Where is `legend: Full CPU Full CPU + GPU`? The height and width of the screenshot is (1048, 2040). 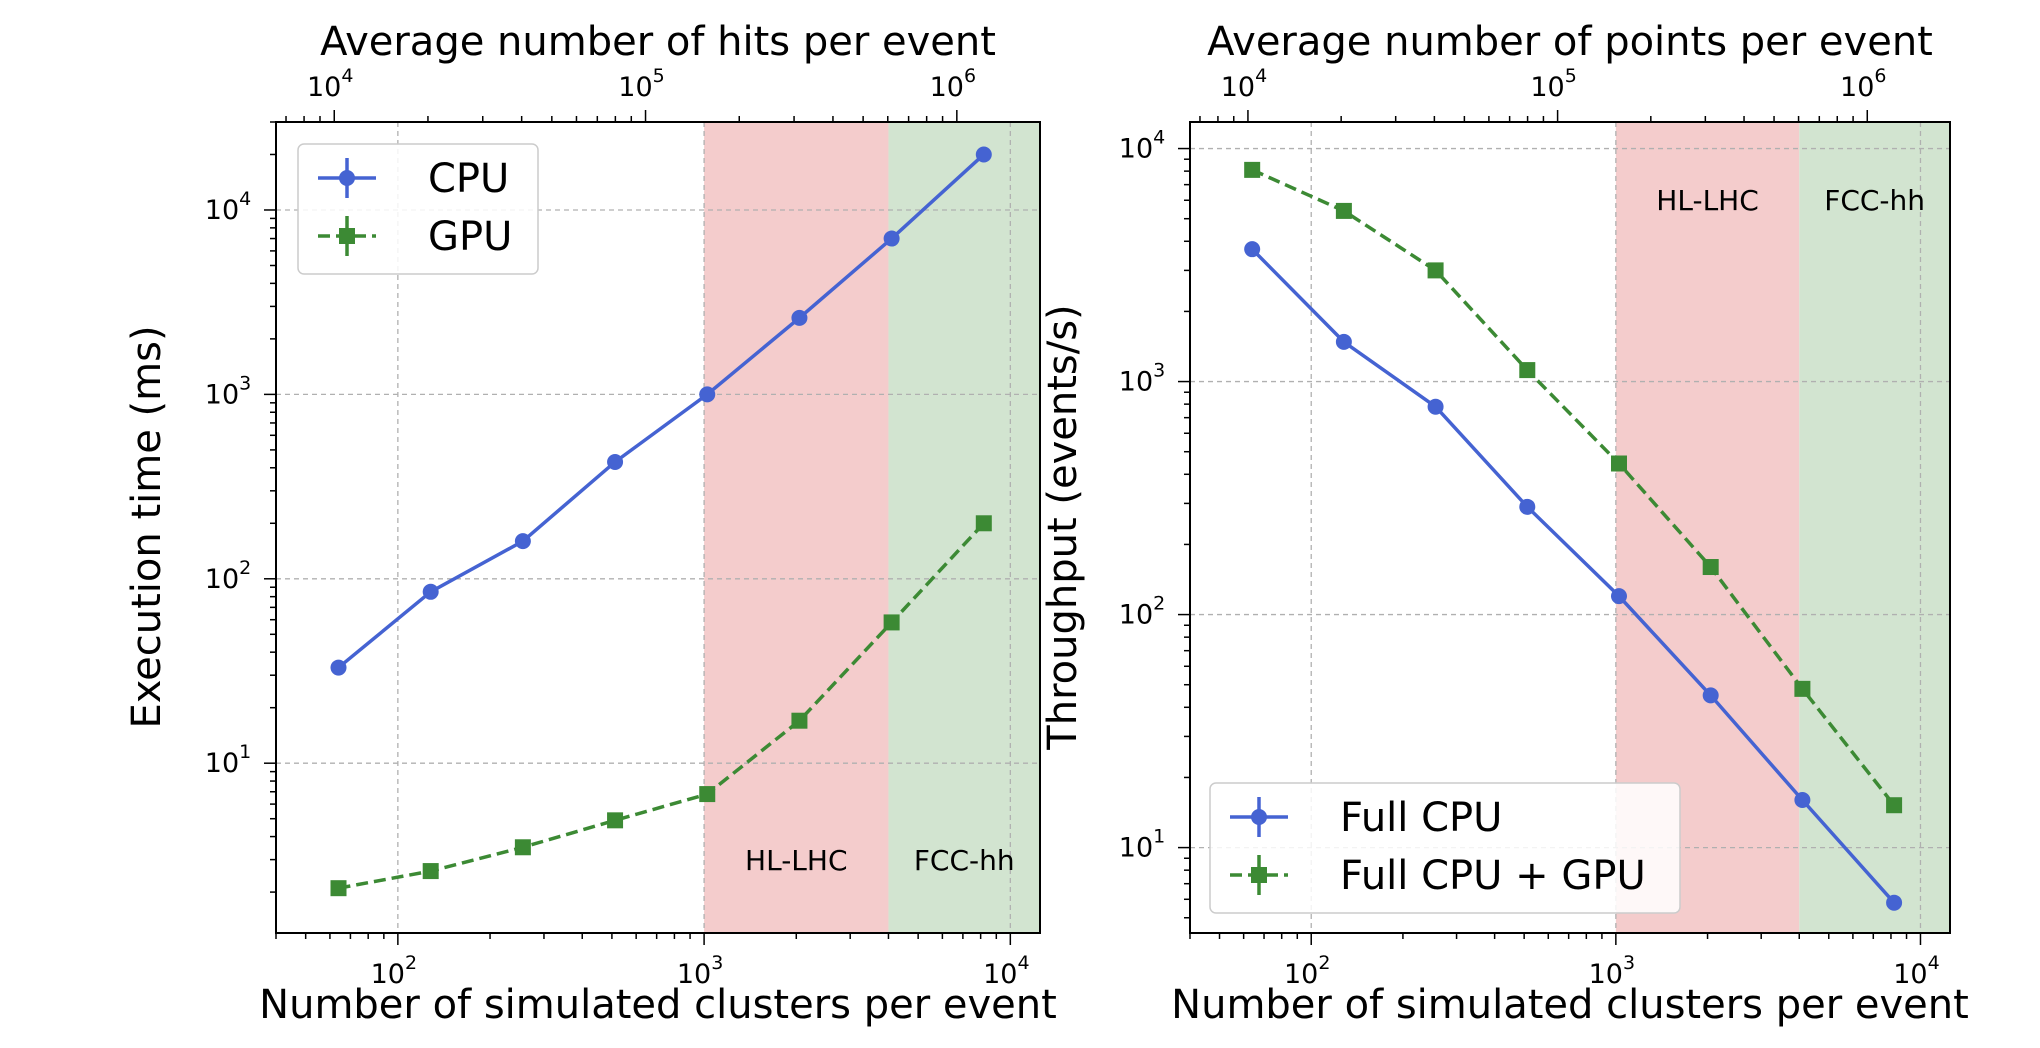 legend: Full CPU Full CPU + GPU is located at coordinates (1445, 848).